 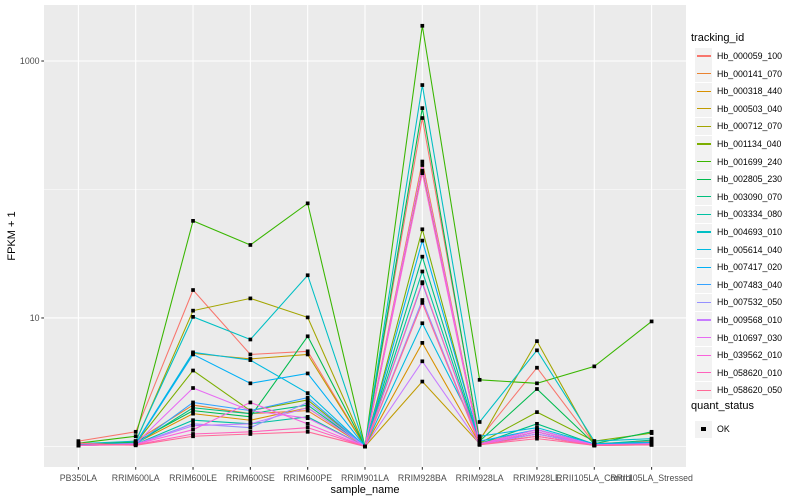 I want to click on legend-item-Hb_001699_240: Hb_001699_240, so click(x=739, y=162).